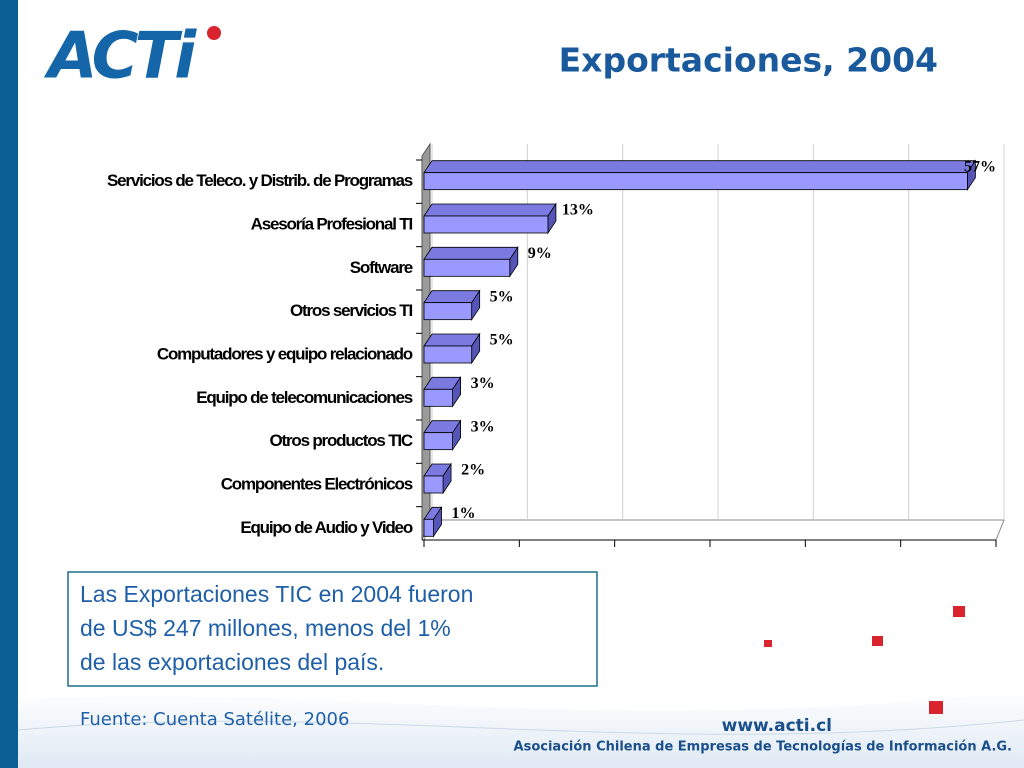 This screenshot has width=1024, height=768. I want to click on category-label: Equipo de telecomunicaciones, so click(304, 397).